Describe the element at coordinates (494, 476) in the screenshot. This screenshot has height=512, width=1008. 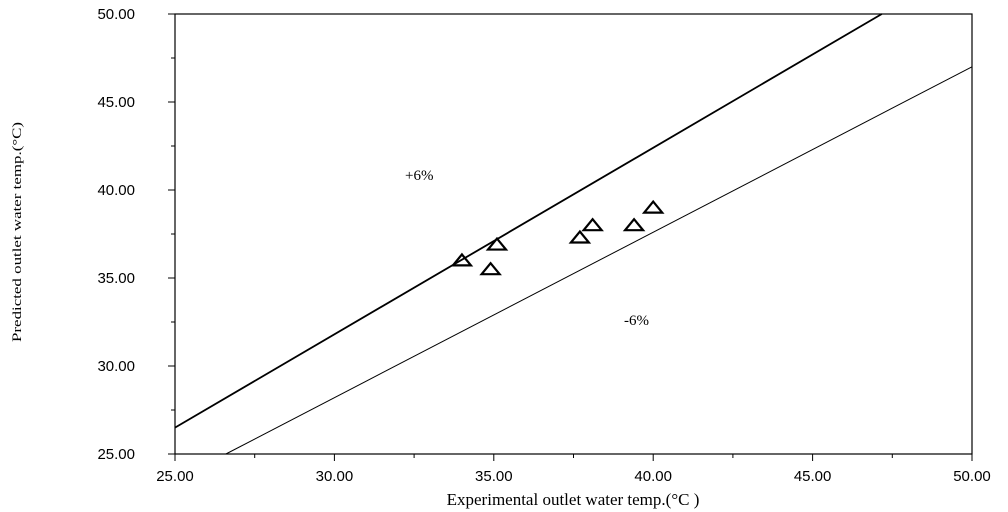
I see `x-tick-label: 35.00` at that location.